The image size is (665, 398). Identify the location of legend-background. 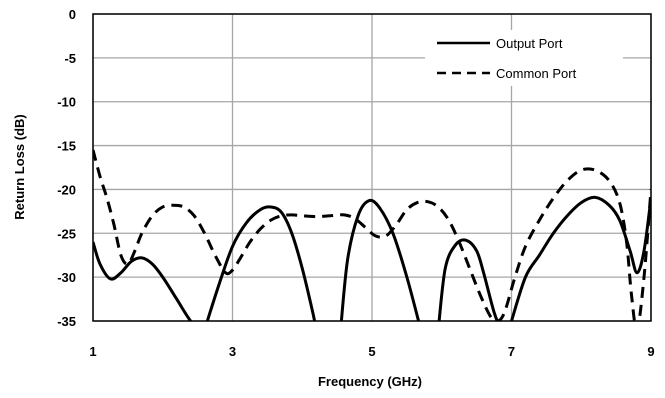
(524, 58).